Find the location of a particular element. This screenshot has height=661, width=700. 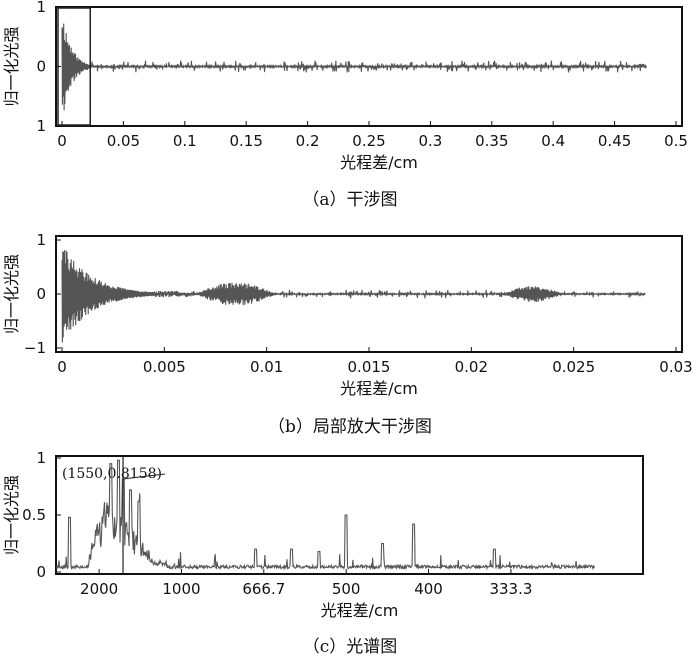

x-tick-label: 0.2 is located at coordinates (308, 141).